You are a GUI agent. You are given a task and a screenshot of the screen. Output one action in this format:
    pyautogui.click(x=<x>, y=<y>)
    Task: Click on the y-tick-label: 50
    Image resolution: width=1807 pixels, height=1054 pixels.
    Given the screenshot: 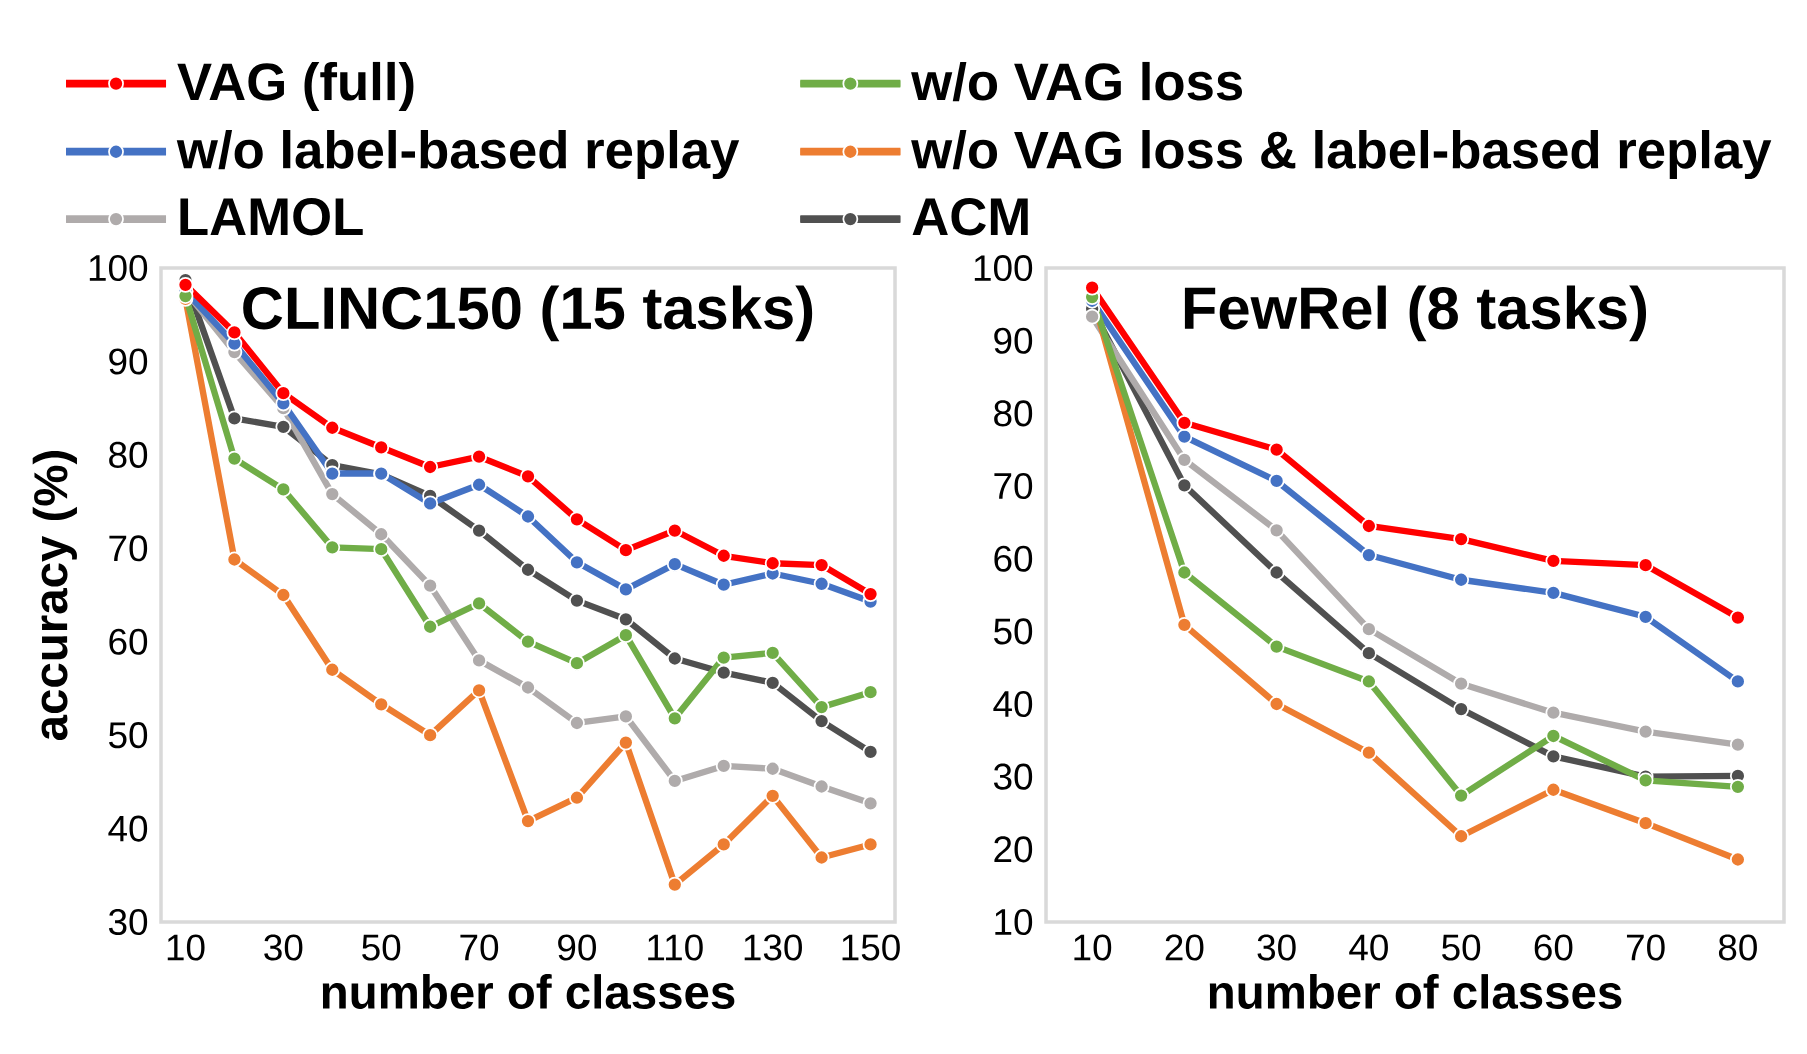 What is the action you would take?
    pyautogui.click(x=128, y=735)
    